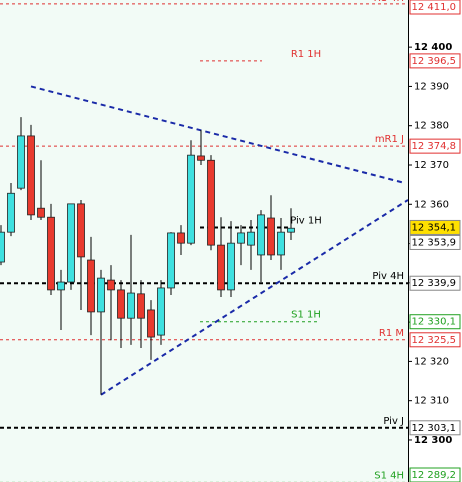 This screenshot has height=482, width=462. I want to click on value-box-label: 12 325,5, so click(433, 340).